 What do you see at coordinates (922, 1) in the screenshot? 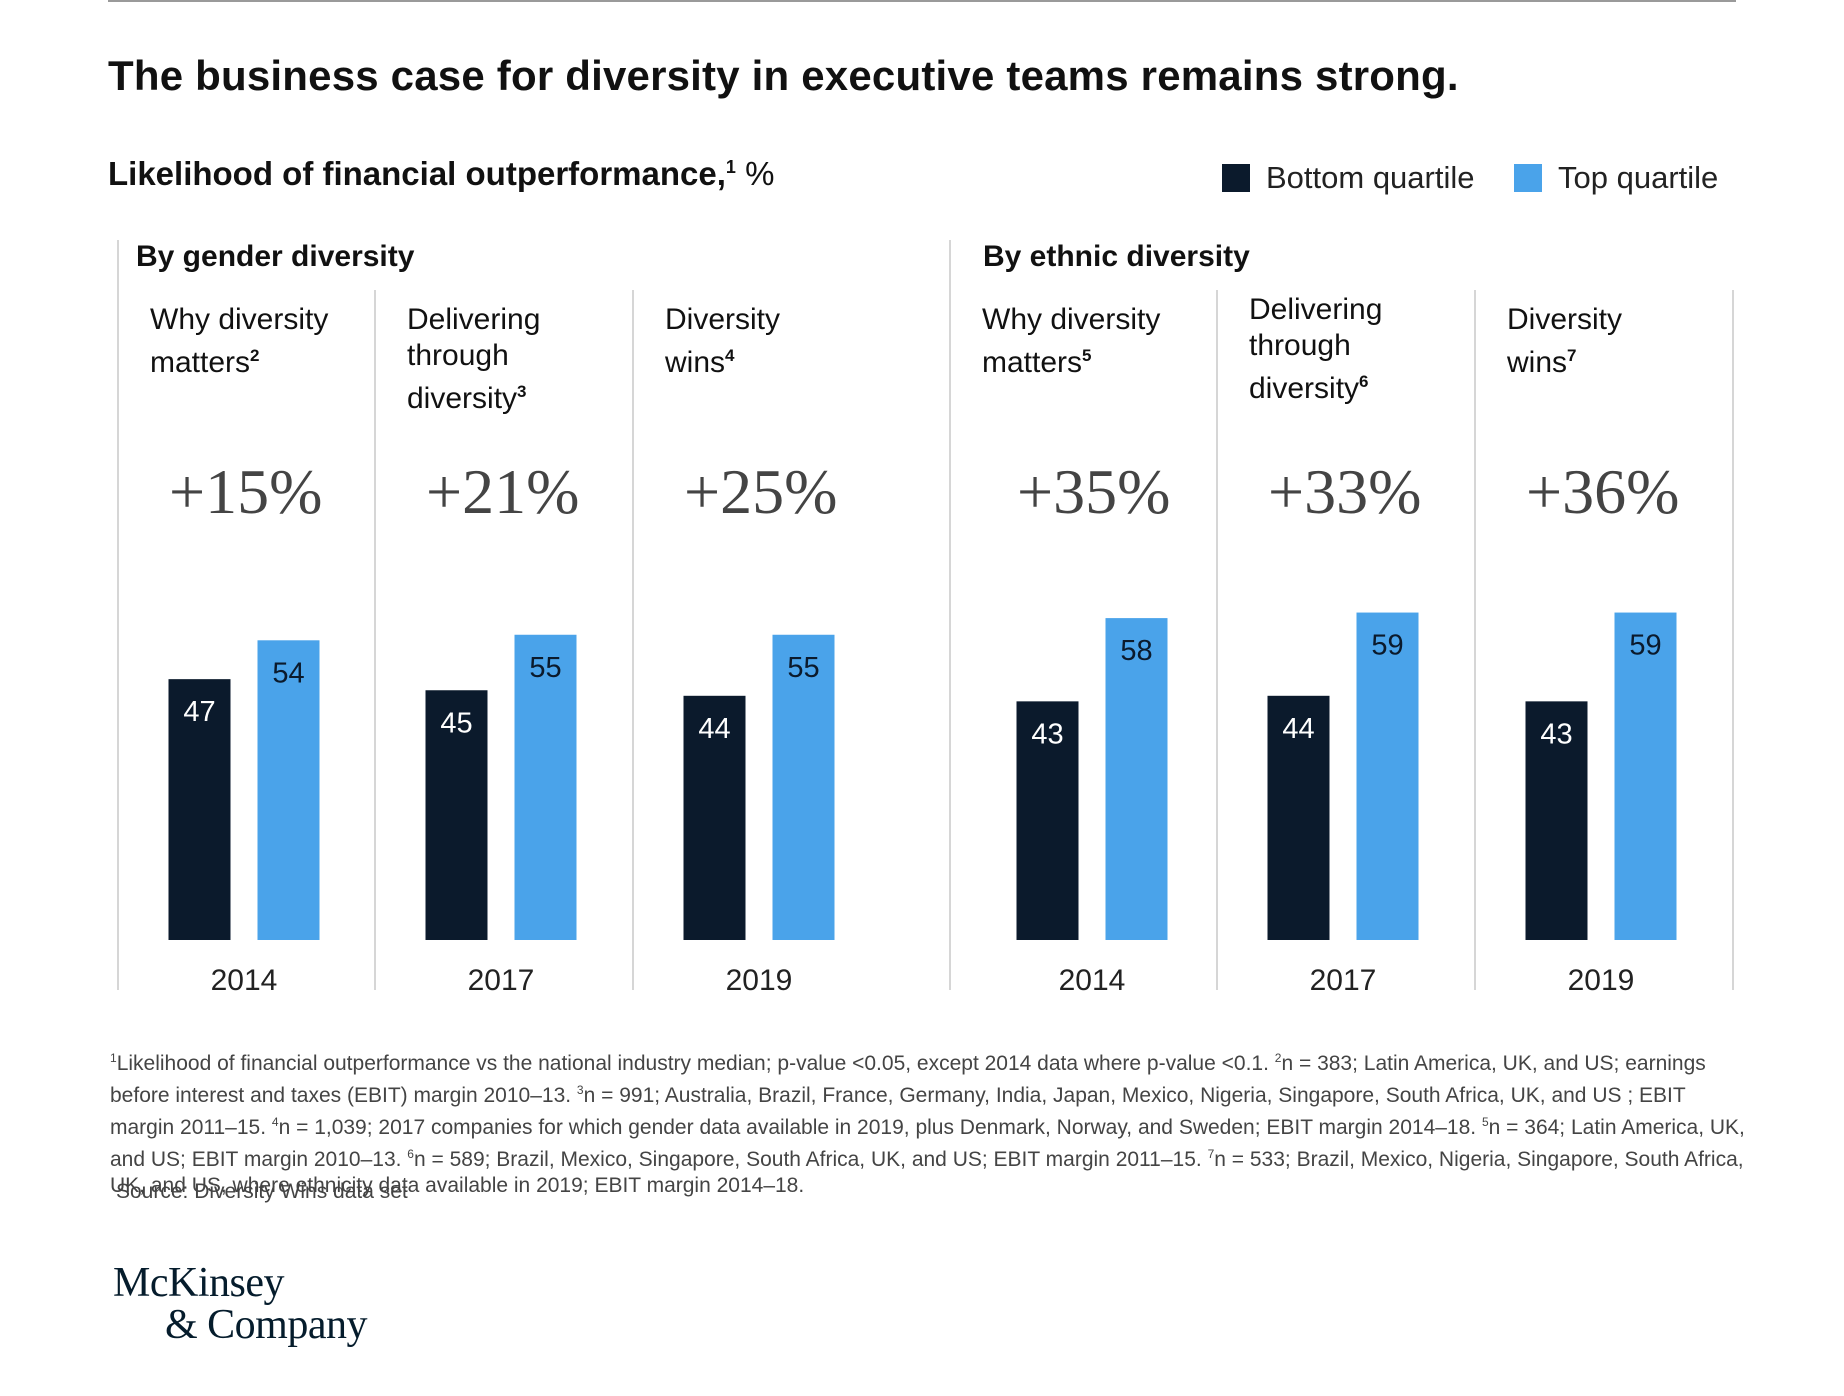
I see `top-rule` at bounding box center [922, 1].